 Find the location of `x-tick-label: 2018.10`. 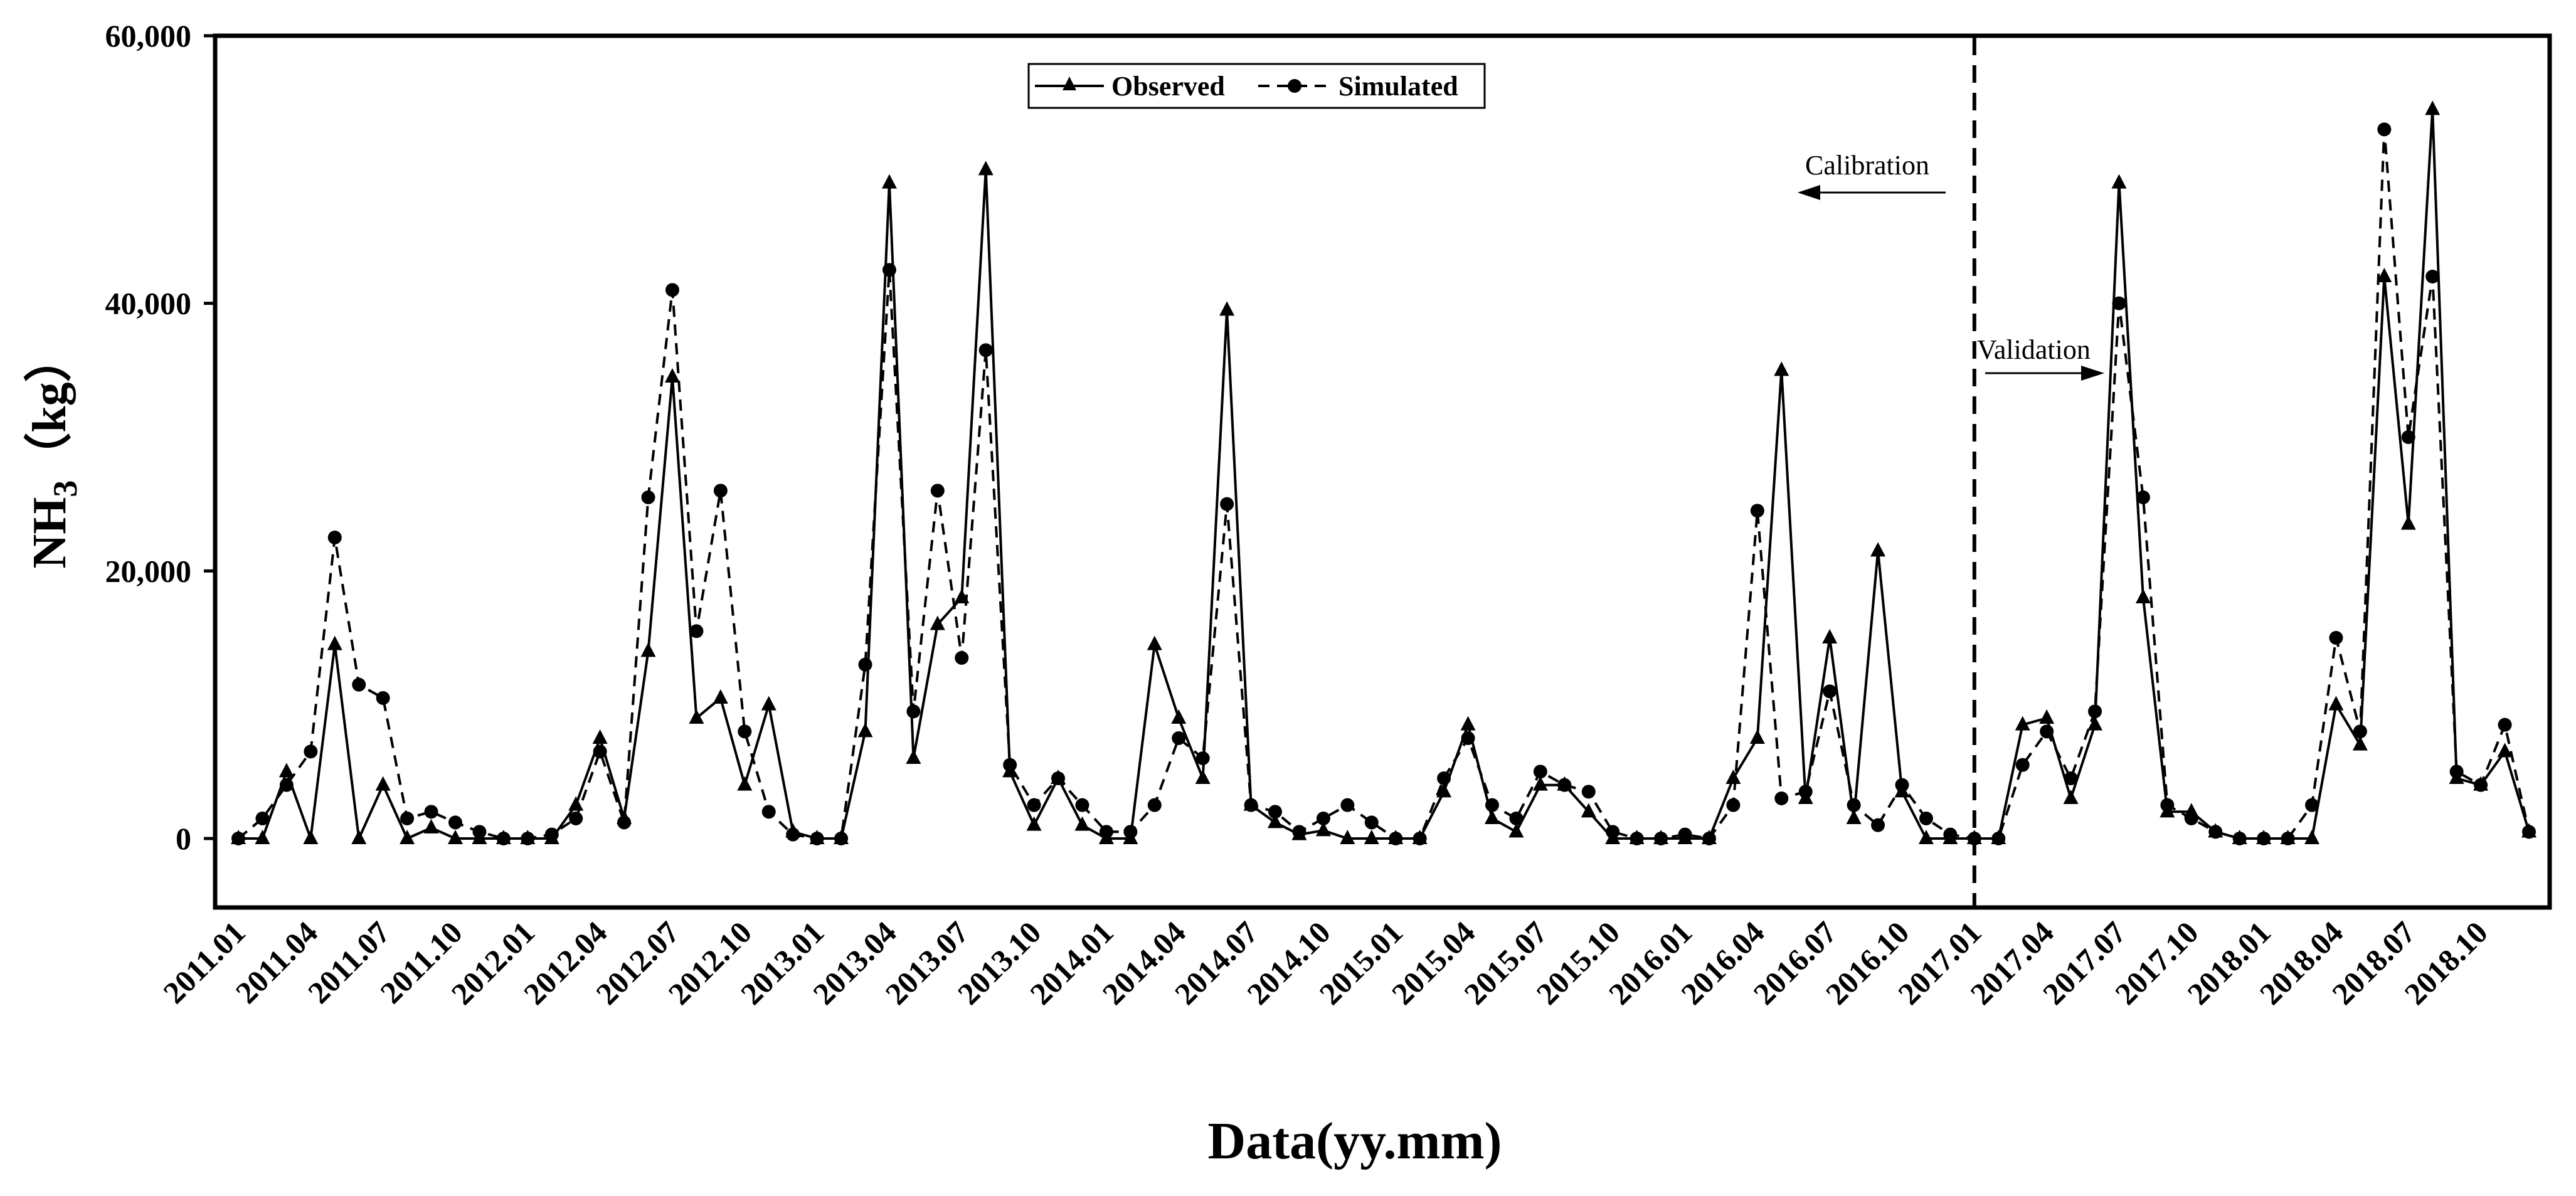

x-tick-label: 2018.10 is located at coordinates (2445, 963).